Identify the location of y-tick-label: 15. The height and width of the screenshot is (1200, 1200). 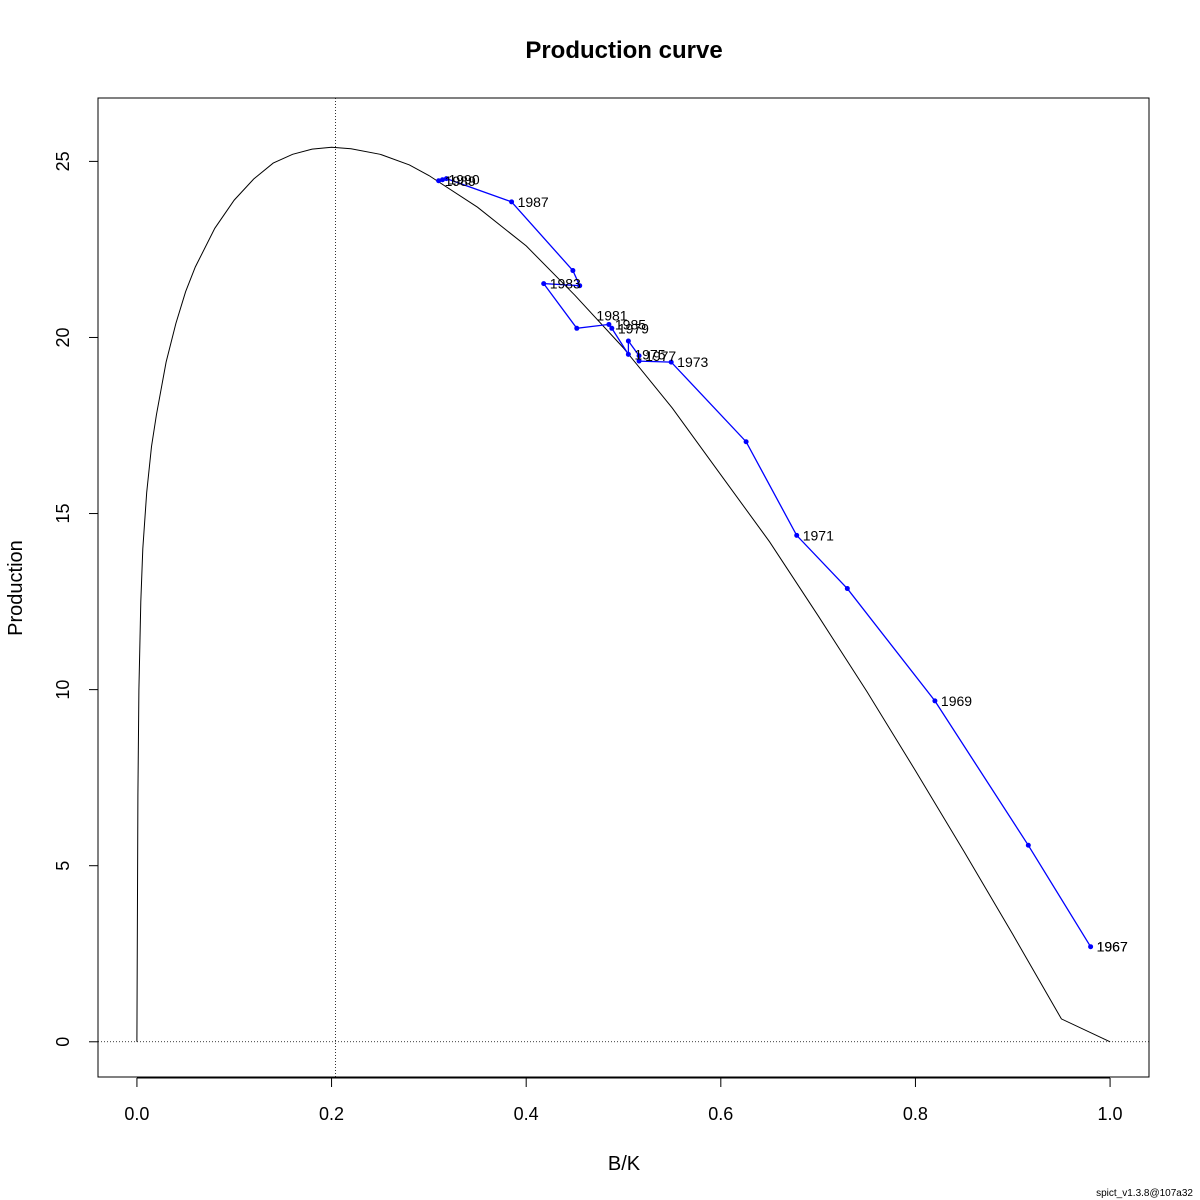
(63, 513).